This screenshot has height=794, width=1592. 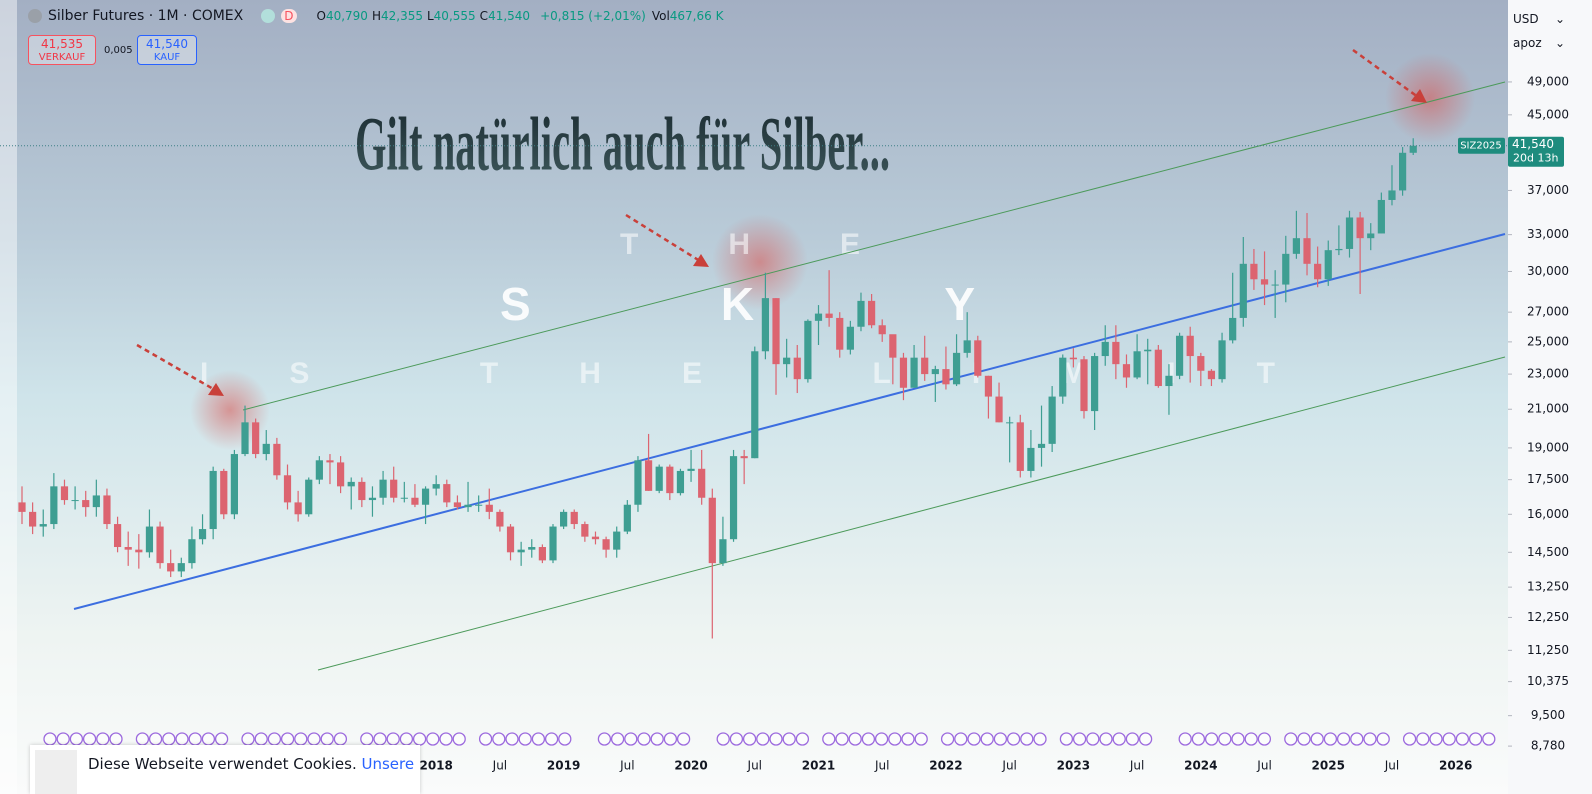 I want to click on y-tick-label: 23,000, so click(x=1548, y=374).